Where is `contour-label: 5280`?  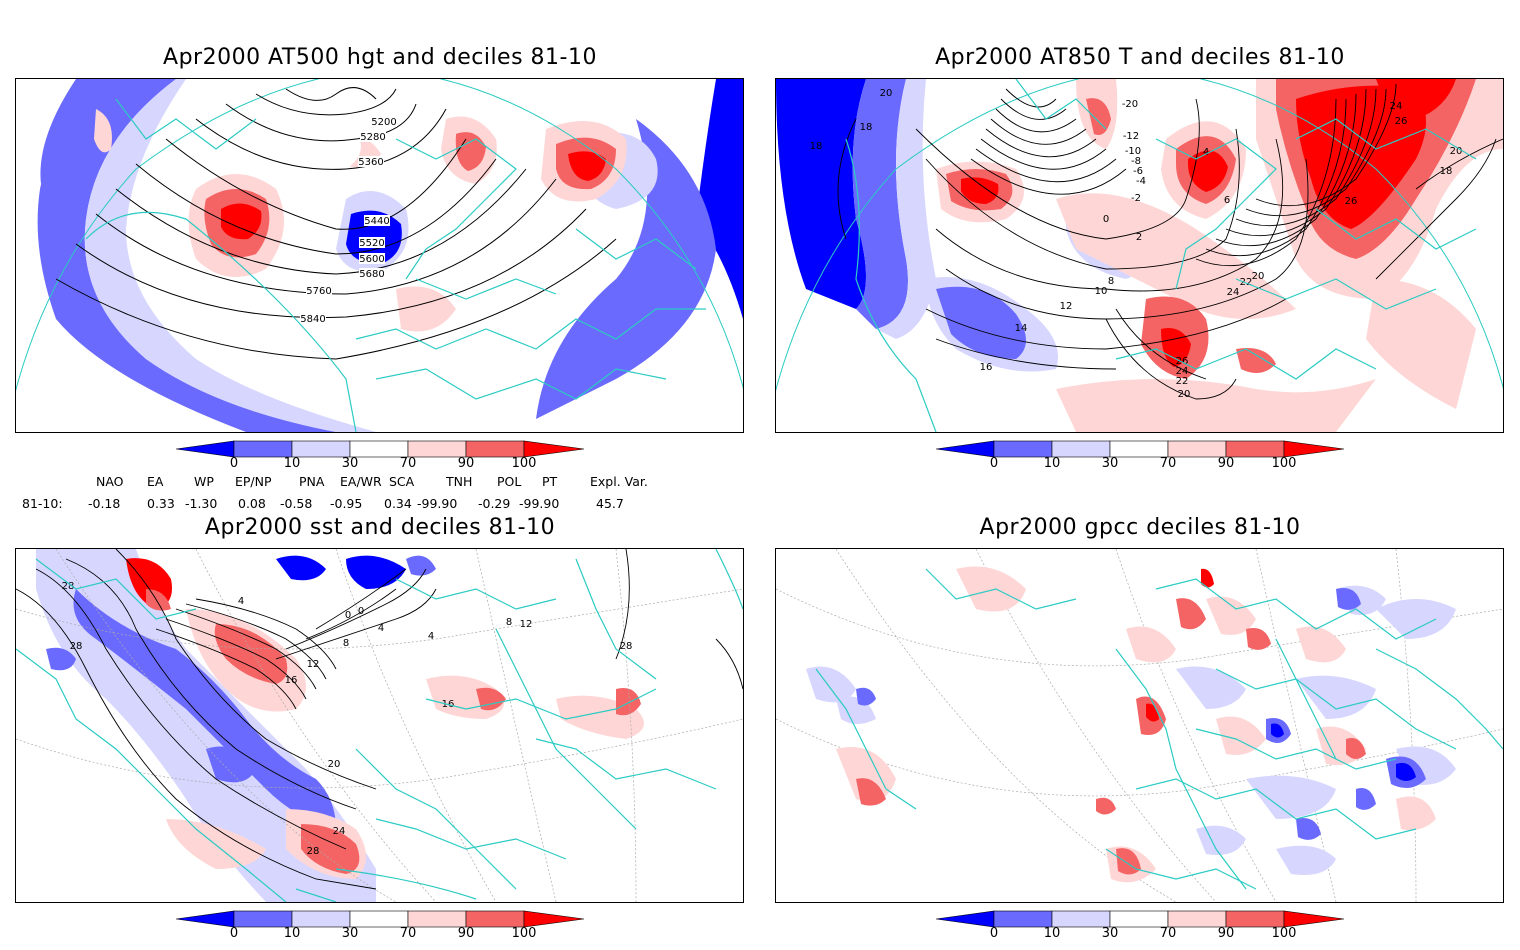 contour-label: 5280 is located at coordinates (372, 137).